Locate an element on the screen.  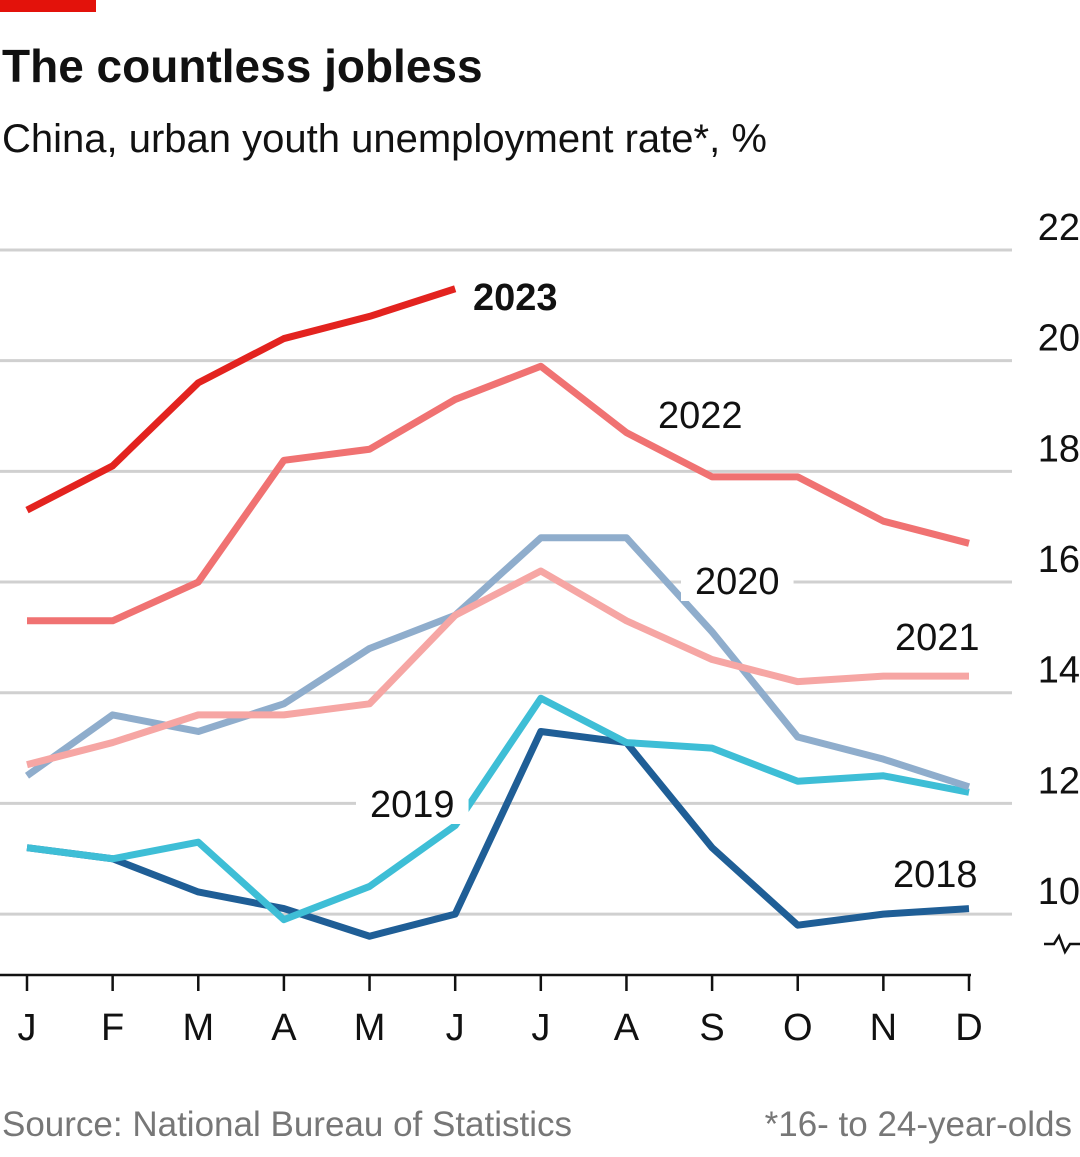
series-line is located at coordinates (241, 399).